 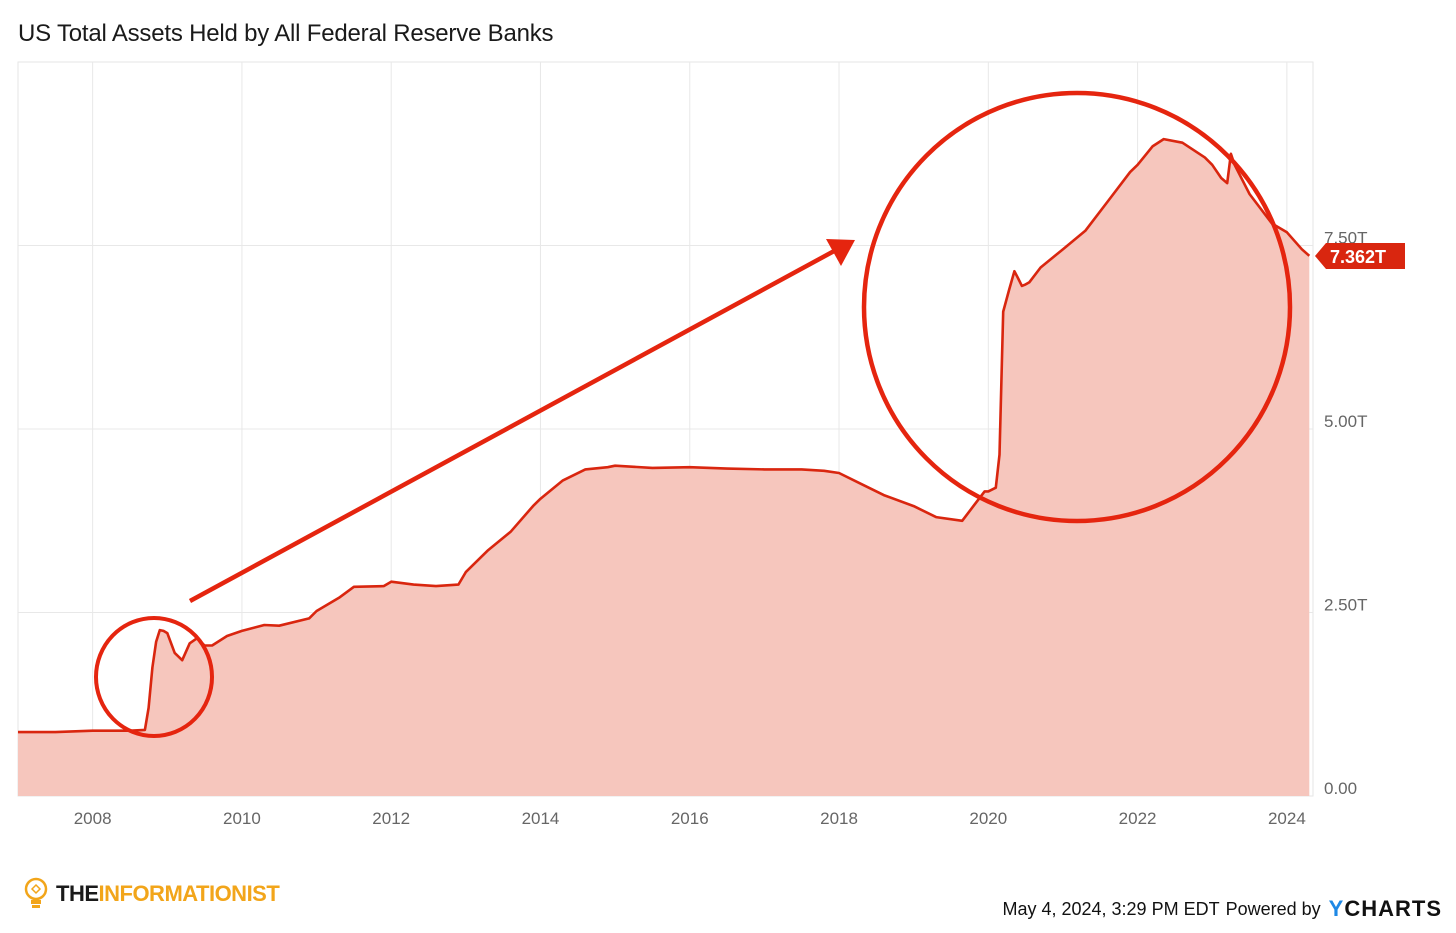 What do you see at coordinates (36, 892) in the screenshot?
I see `lightbulb-icon` at bounding box center [36, 892].